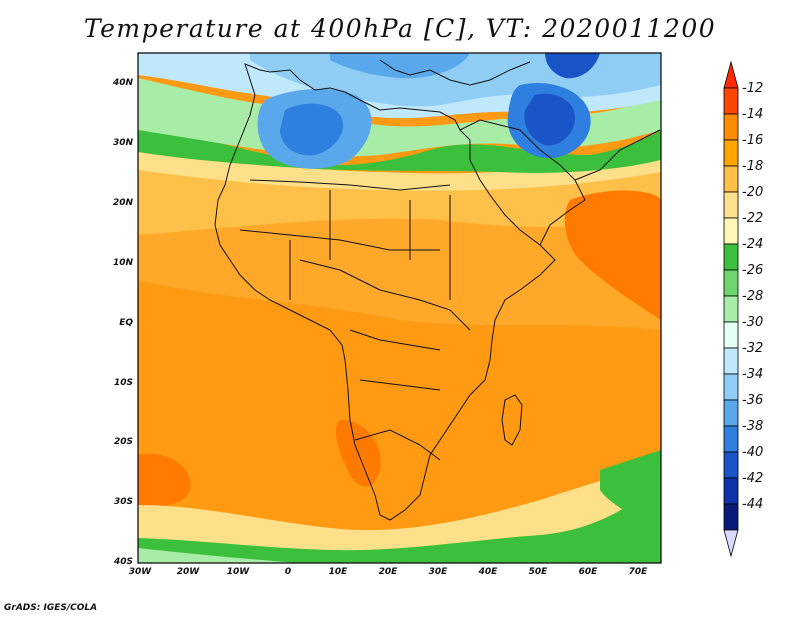  What do you see at coordinates (188, 572) in the screenshot?
I see `lon-label-20w: 20W` at bounding box center [188, 572].